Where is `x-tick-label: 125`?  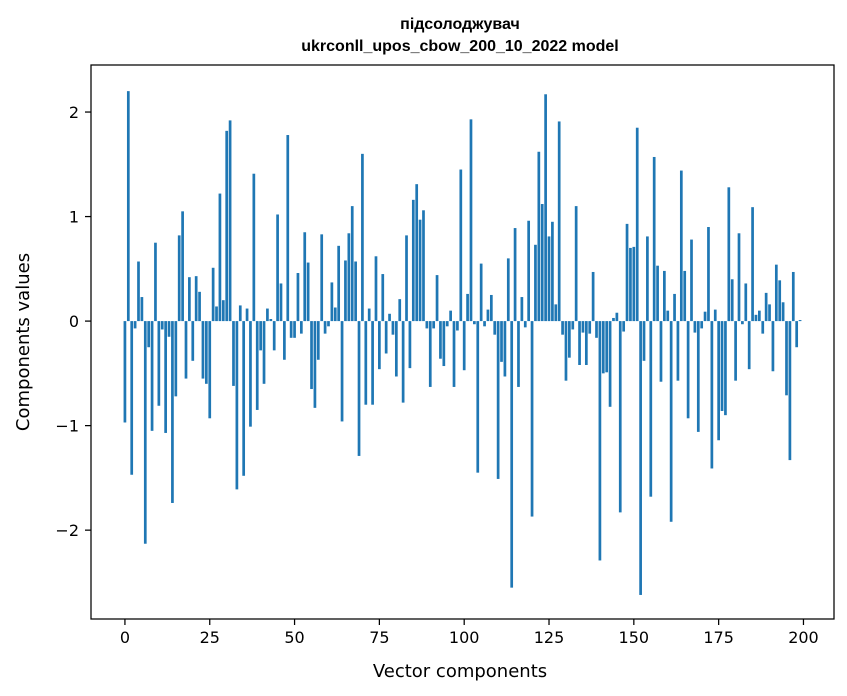
x-tick-label: 125 is located at coordinates (549, 637).